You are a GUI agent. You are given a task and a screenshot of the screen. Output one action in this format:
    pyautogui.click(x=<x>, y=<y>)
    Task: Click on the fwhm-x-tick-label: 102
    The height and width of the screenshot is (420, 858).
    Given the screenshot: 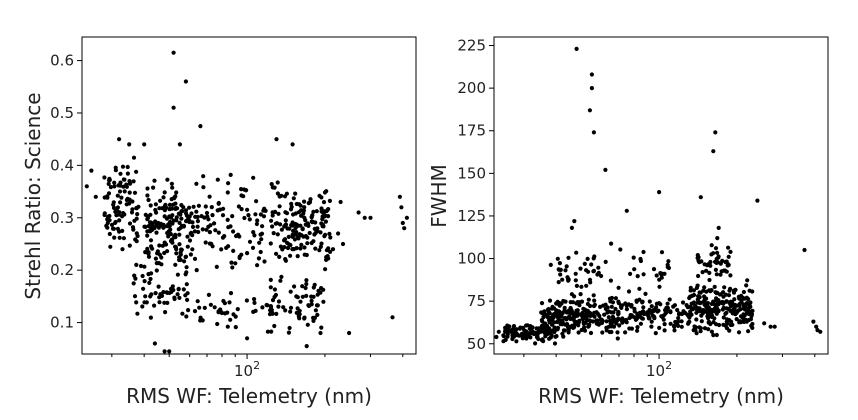 What is the action you would take?
    pyautogui.click(x=659, y=369)
    